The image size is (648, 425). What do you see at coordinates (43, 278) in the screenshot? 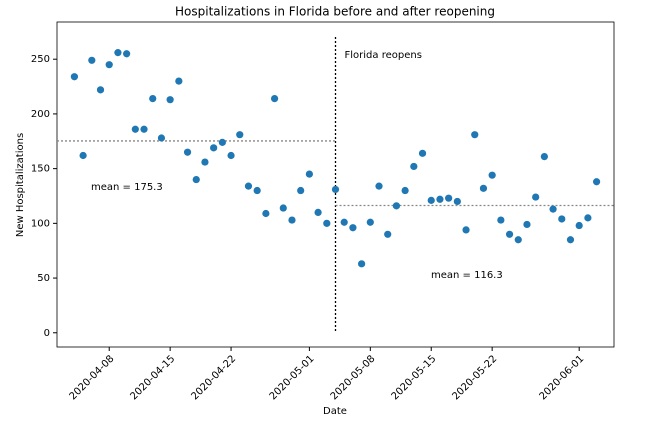
I see `y-tick-label: 50` at bounding box center [43, 278].